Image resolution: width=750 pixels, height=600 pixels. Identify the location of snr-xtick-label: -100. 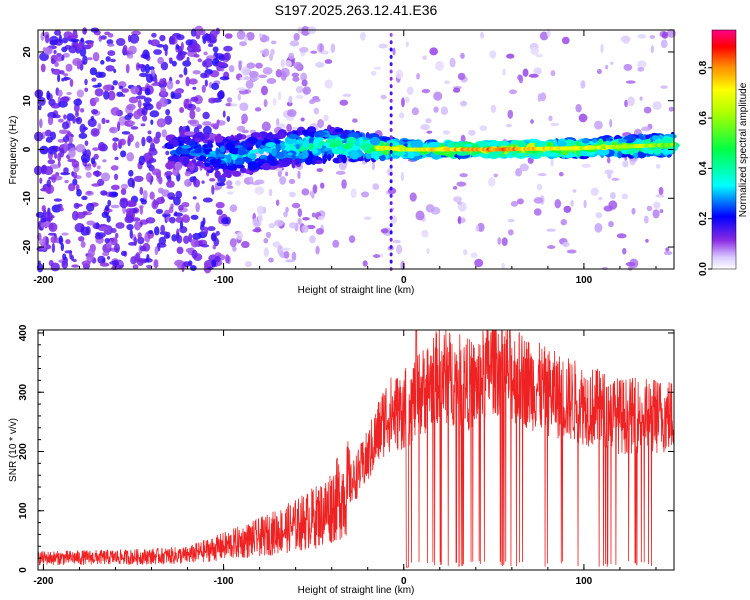
(224, 581).